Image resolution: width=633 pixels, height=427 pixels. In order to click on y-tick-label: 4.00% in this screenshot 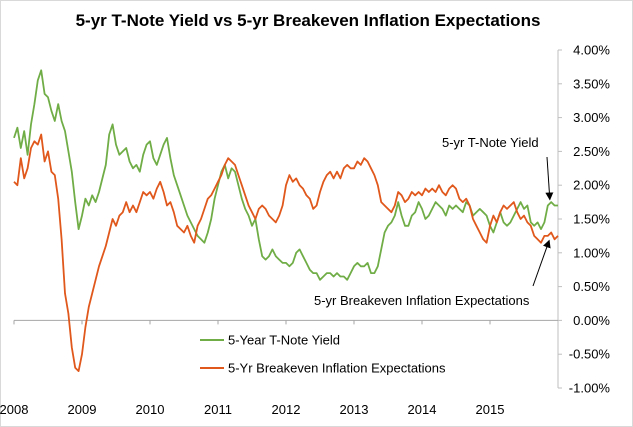, I will do `click(591, 50)`.